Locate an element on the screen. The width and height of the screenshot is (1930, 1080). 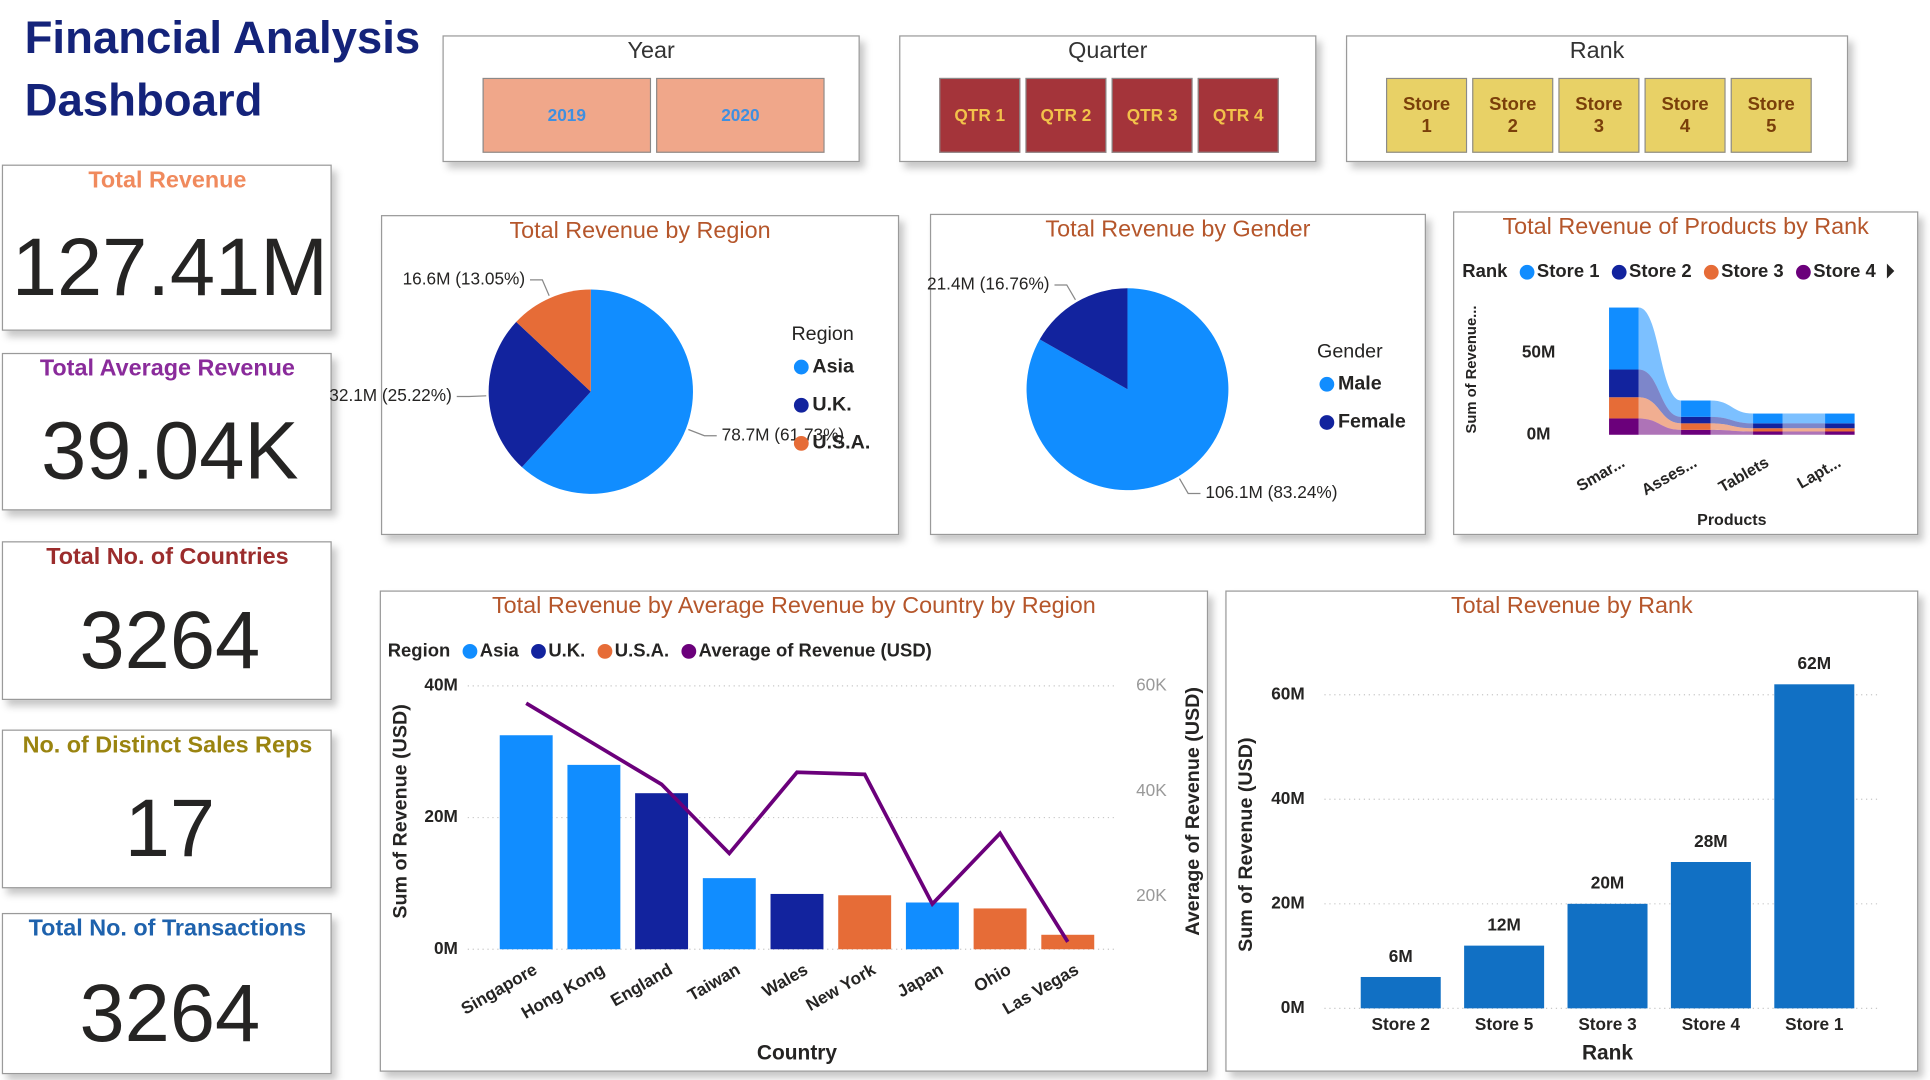
slicer-title: Year is located at coordinates (651, 50).